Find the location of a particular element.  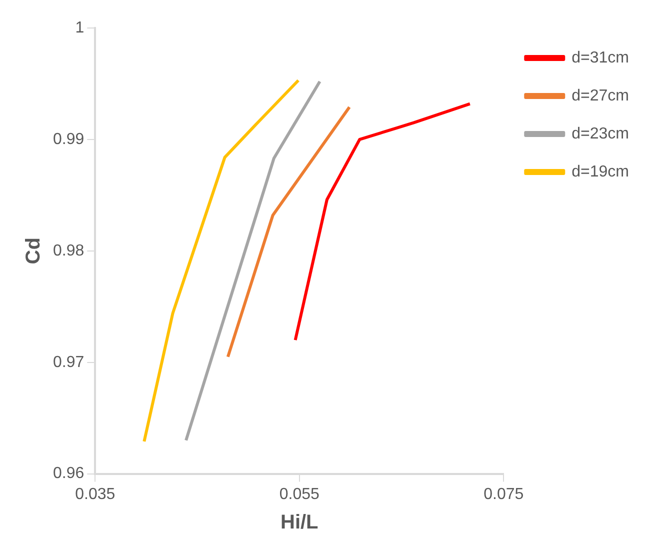

legend-label: d=19cm is located at coordinates (601, 171).